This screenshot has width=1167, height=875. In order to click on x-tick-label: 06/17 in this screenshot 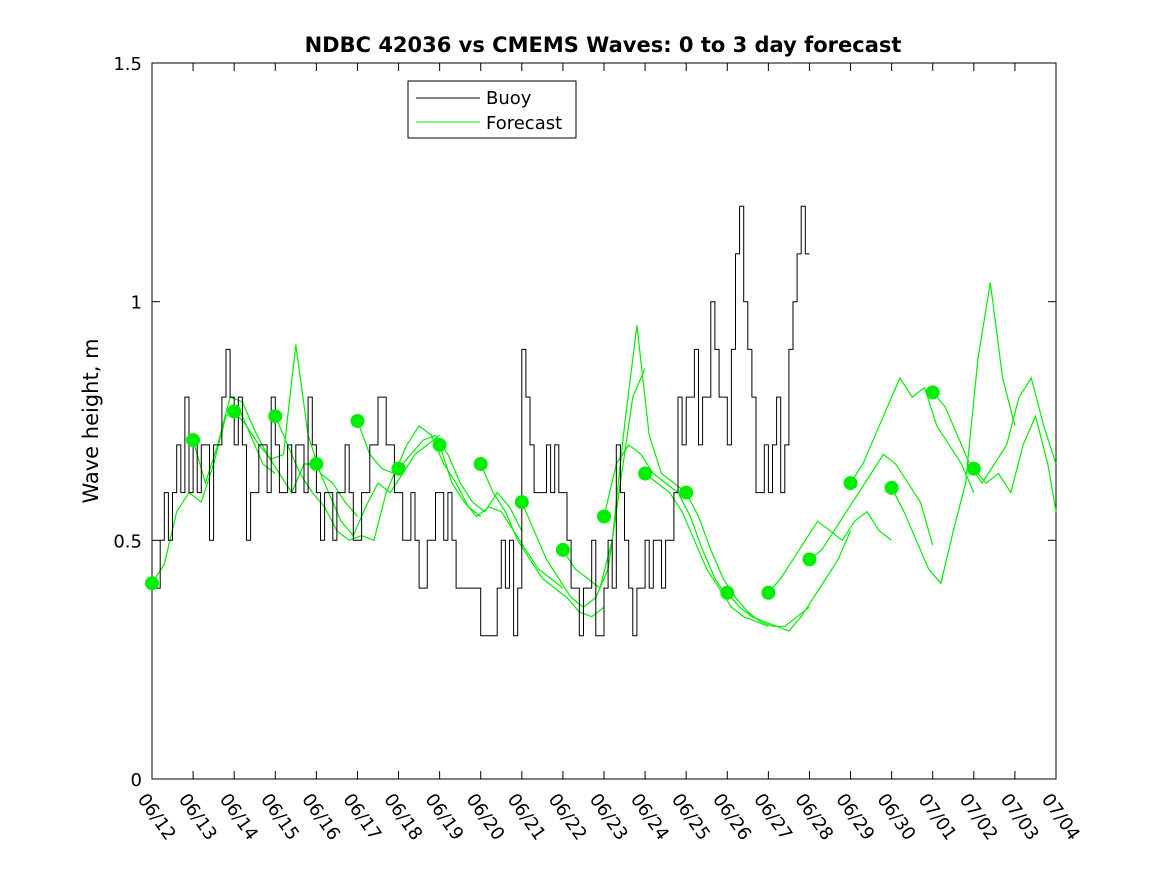, I will do `click(361, 817)`.